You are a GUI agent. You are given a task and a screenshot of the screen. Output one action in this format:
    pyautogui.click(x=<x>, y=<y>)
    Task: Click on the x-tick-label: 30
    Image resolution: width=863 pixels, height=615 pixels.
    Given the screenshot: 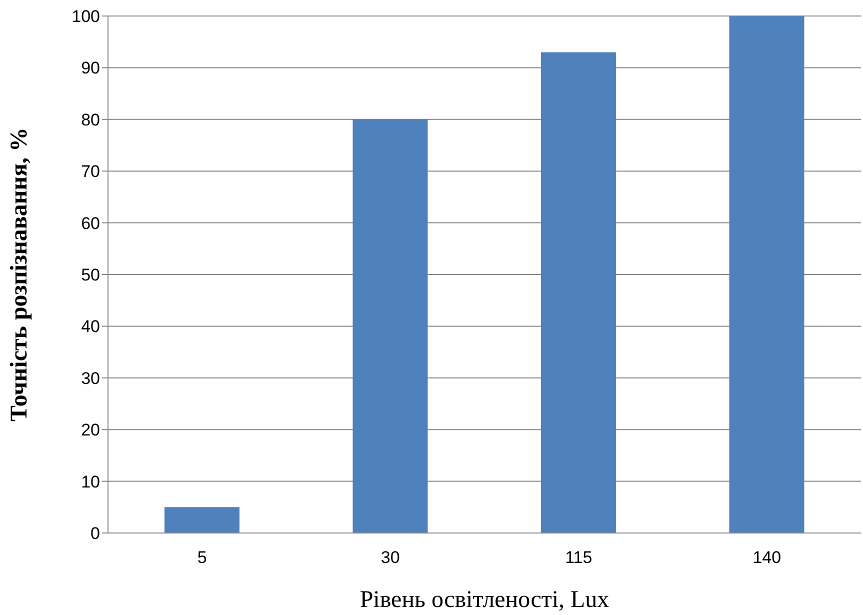 What is the action you would take?
    pyautogui.click(x=390, y=558)
    